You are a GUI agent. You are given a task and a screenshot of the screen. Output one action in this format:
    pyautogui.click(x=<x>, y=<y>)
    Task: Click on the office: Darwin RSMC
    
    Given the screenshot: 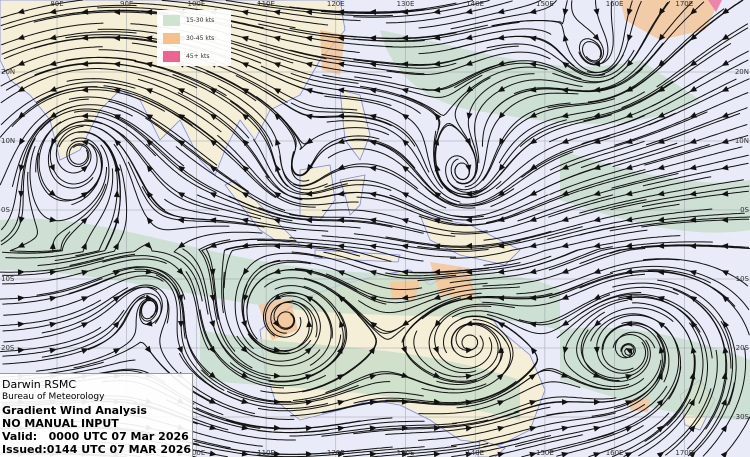 What is the action you would take?
    pyautogui.click(x=39, y=384)
    